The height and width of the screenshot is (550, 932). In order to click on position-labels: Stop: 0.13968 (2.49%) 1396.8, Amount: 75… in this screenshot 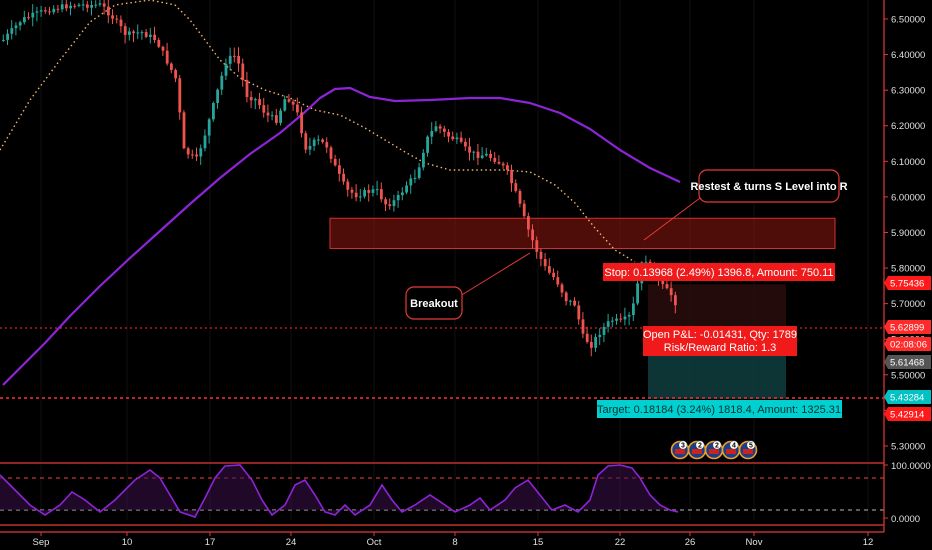, I will do `click(719, 340)`.